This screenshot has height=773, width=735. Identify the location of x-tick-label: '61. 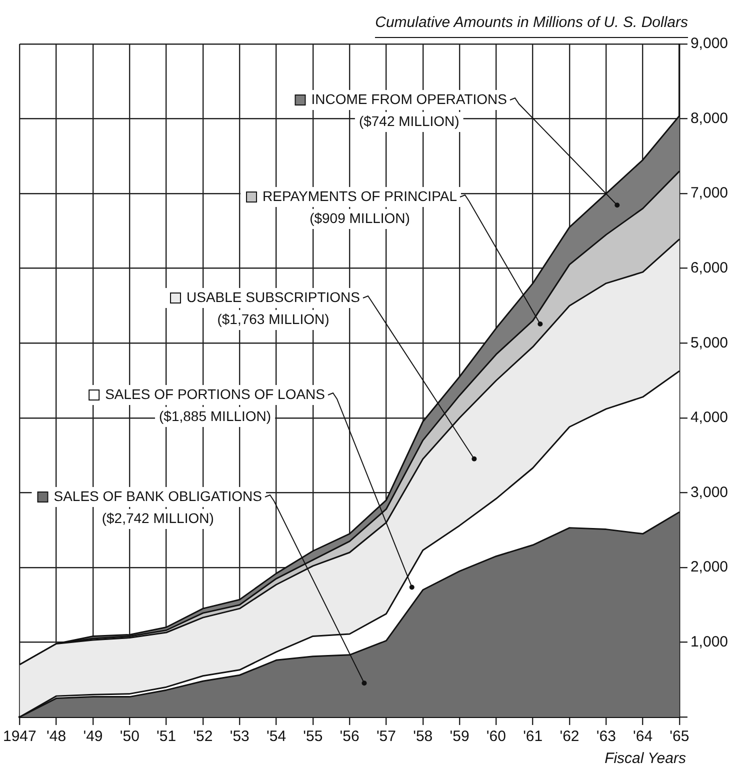
(533, 737).